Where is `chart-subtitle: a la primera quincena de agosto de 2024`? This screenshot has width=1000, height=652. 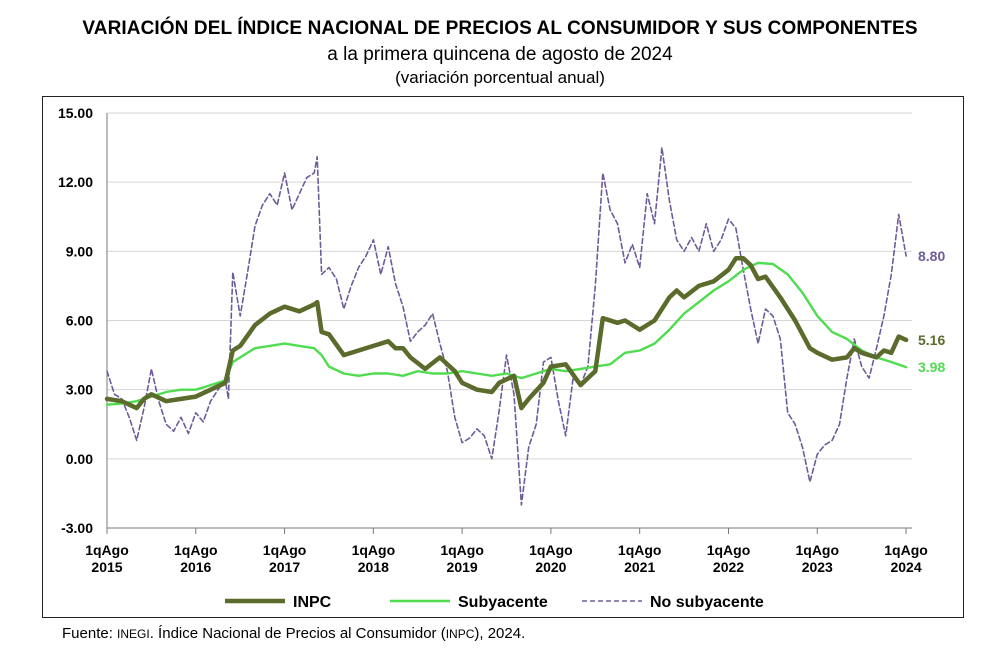 chart-subtitle: a la primera quincena de agosto de 2024 is located at coordinates (500, 54).